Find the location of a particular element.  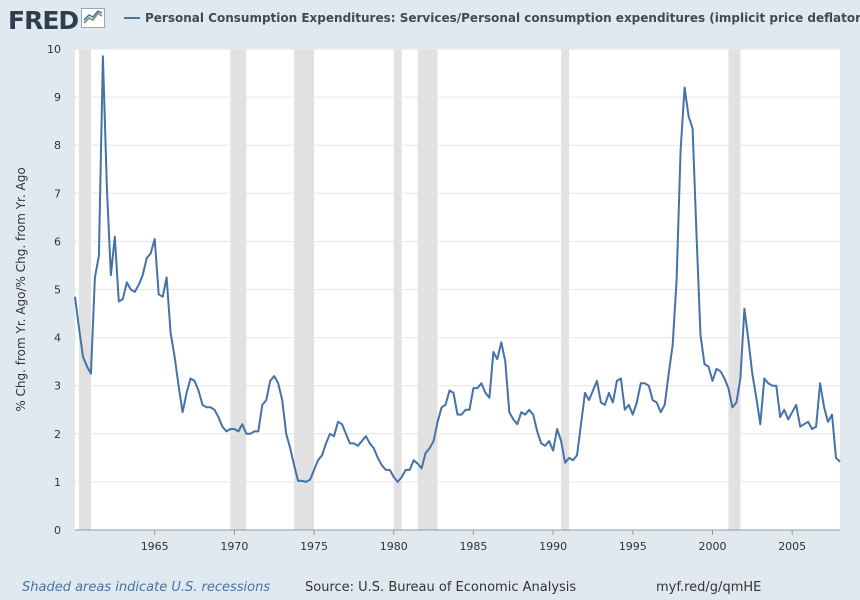

x-tick-label: 1995 is located at coordinates (633, 546).